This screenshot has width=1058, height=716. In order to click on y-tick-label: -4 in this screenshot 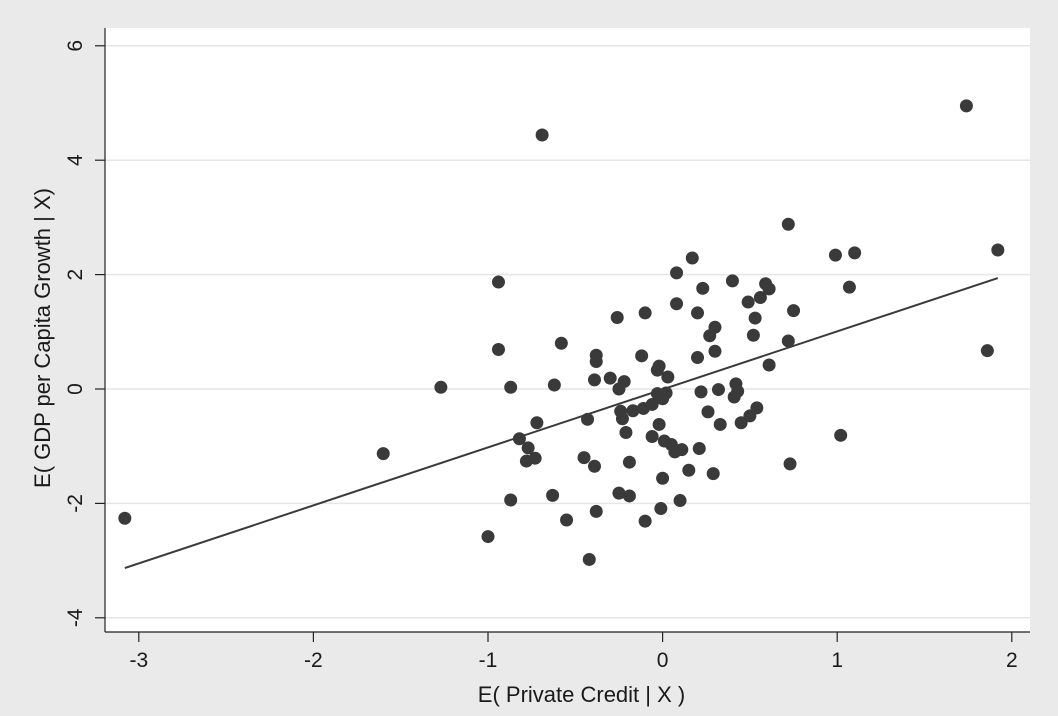, I will do `click(75, 617)`.